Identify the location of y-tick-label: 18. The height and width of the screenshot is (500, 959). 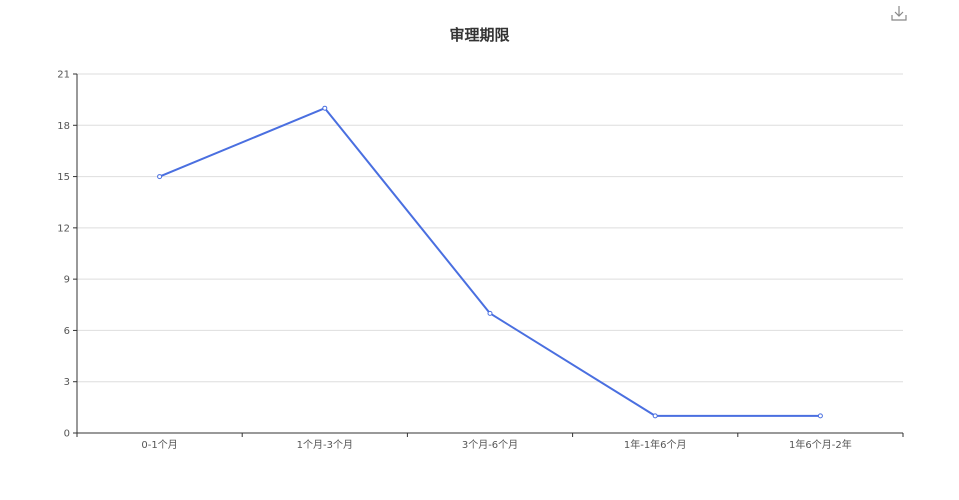
(63, 126).